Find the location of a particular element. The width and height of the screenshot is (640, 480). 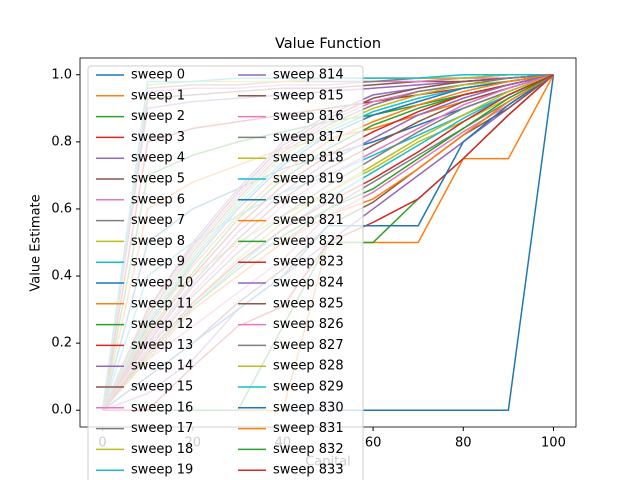

legend-label: sweep 831 is located at coordinates (308, 428).